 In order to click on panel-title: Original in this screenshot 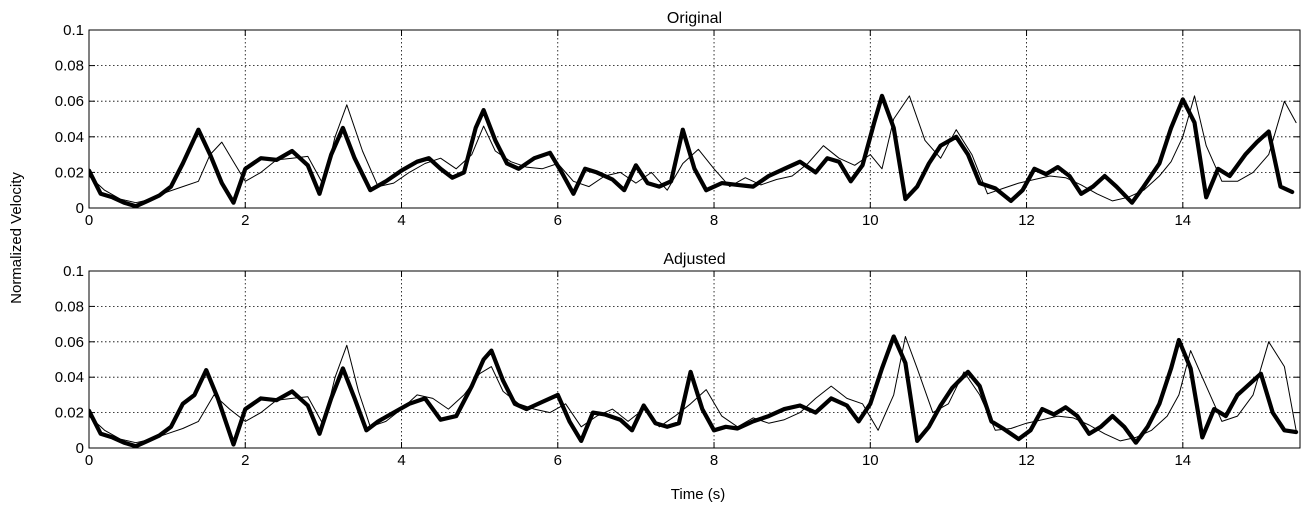, I will do `click(694, 18)`.